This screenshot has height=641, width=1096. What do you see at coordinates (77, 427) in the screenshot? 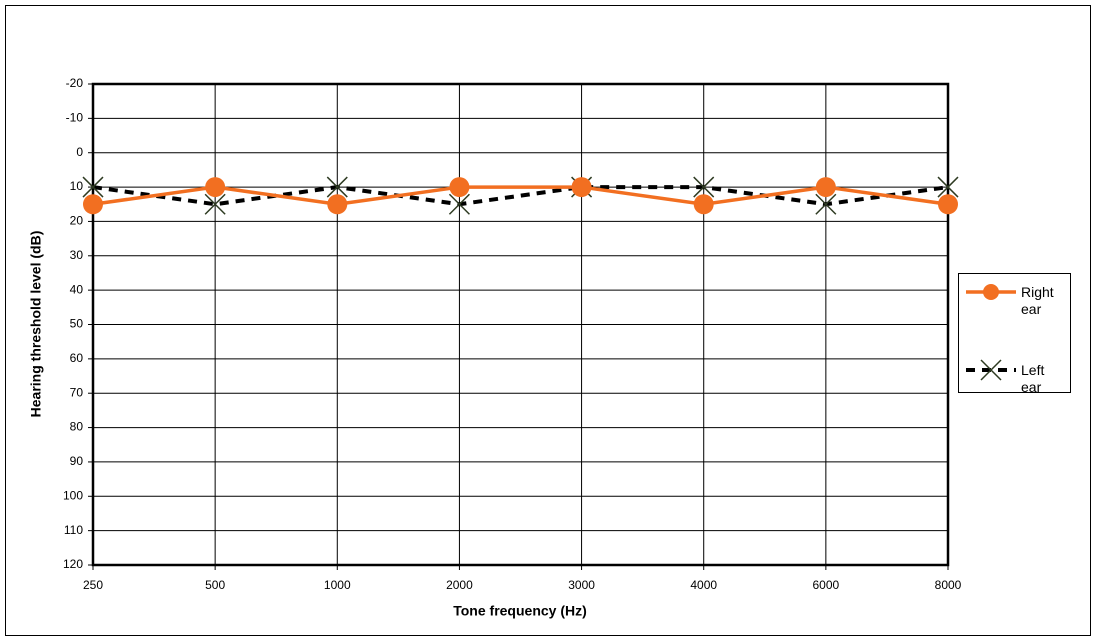
I see `y-tick-label: 80` at bounding box center [77, 427].